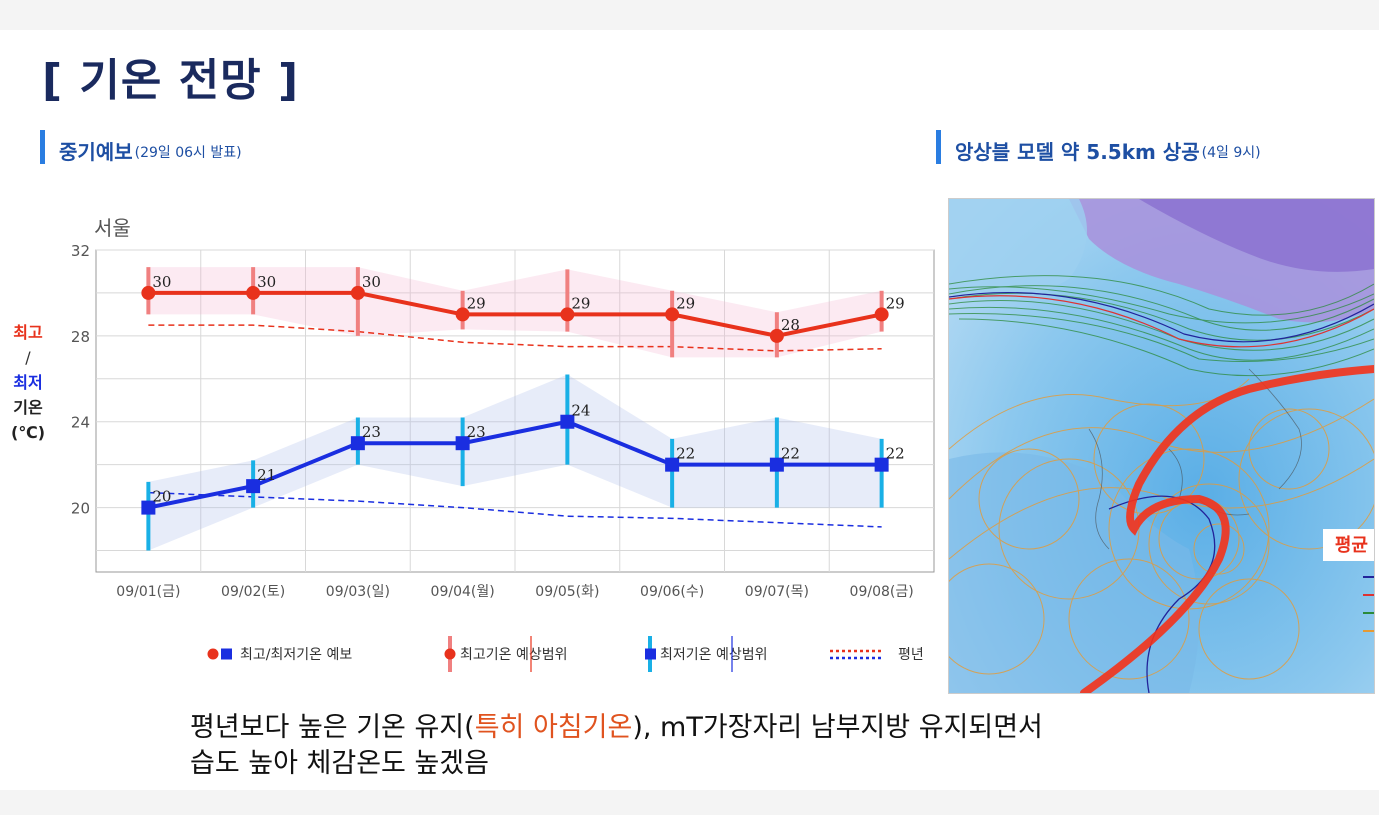  I want to click on y-label-temp: 기온, so click(28, 407).